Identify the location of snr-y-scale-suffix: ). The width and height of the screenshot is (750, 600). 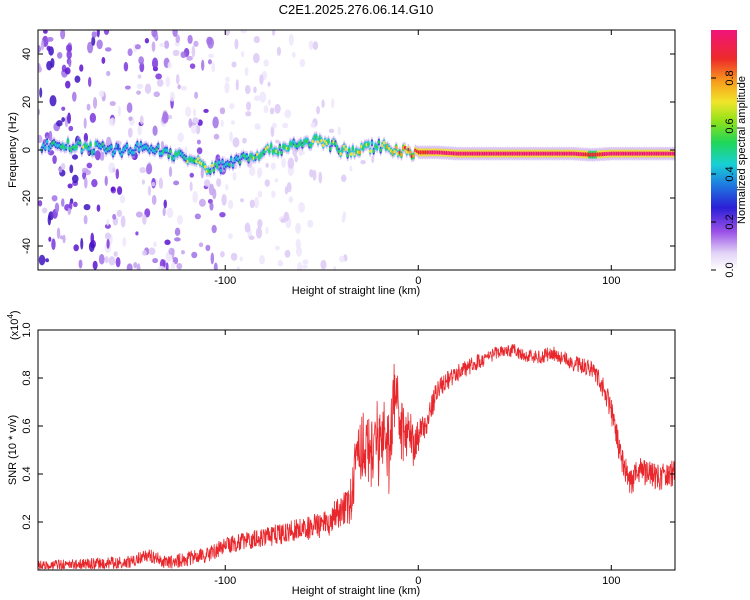
(15, 312).